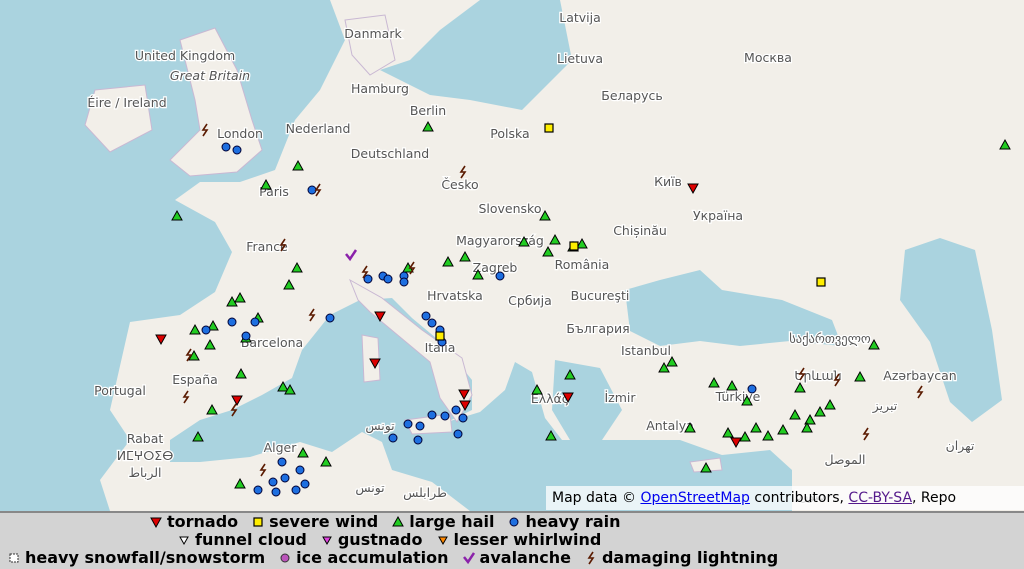  What do you see at coordinates (364, 558) in the screenshot?
I see `legend-item: ice accumulation` at bounding box center [364, 558].